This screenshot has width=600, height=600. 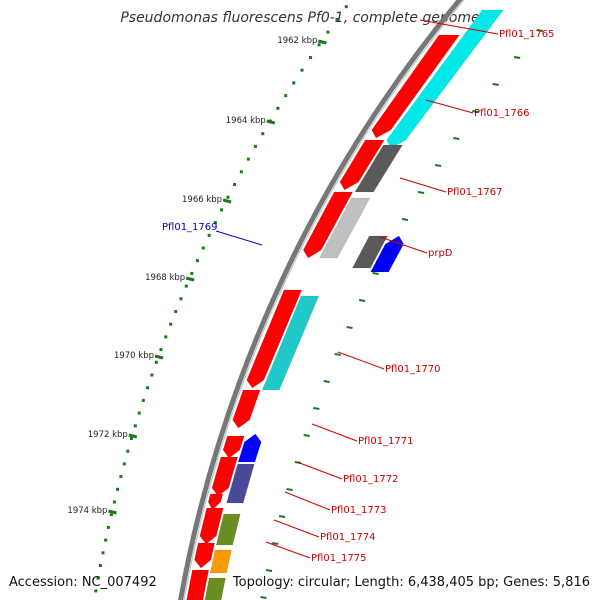 What do you see at coordinates (108, 435) in the screenshot?
I see `kbp-label: 1972 kbp` at bounding box center [108, 435].